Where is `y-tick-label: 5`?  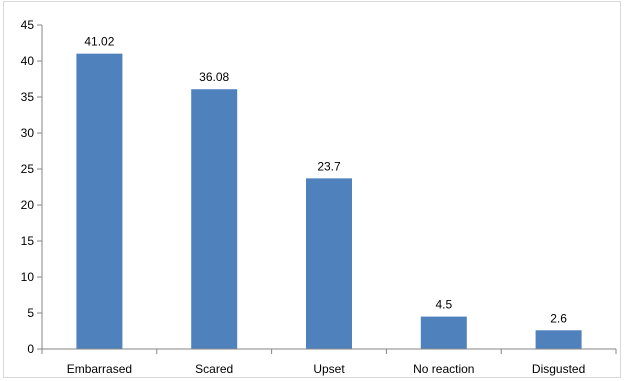
y-tick-label: 5 is located at coordinates (30, 313).